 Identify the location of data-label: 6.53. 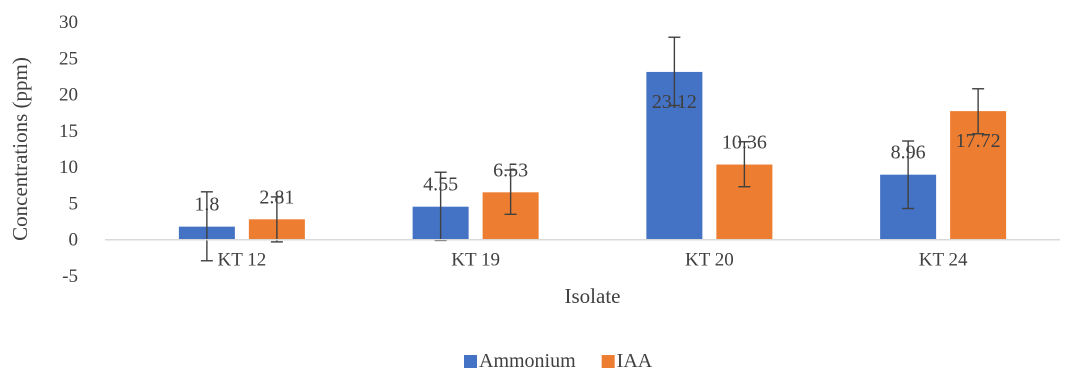
(510, 170).